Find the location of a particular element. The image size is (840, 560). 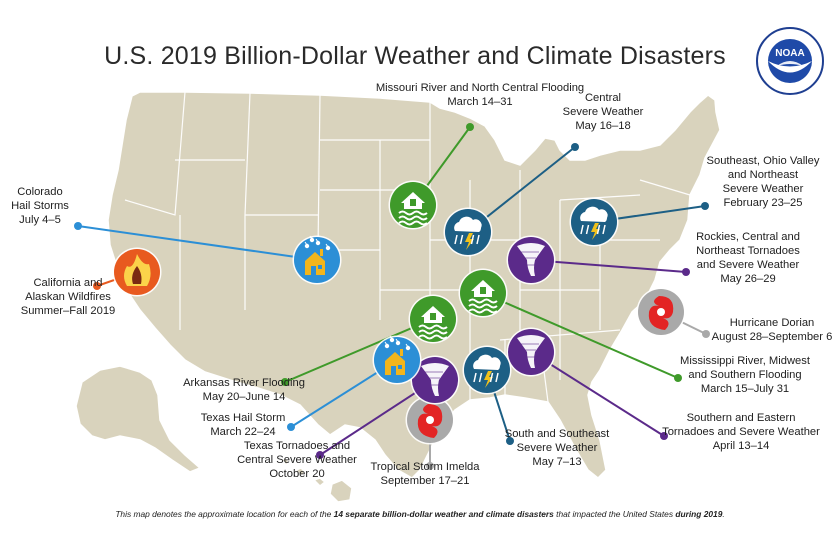

central-severe-leader-dot is located at coordinates (575, 147).